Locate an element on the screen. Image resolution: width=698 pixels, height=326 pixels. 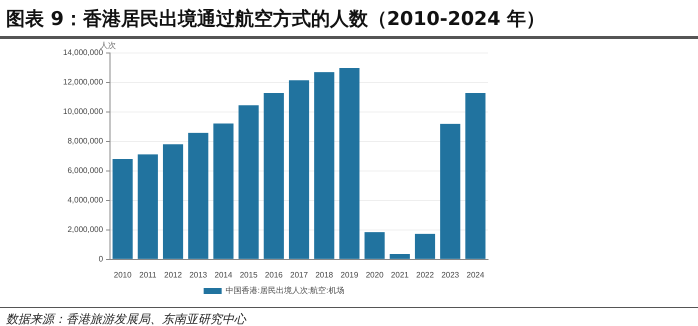
x-tick-label: 2015 is located at coordinates (249, 275).